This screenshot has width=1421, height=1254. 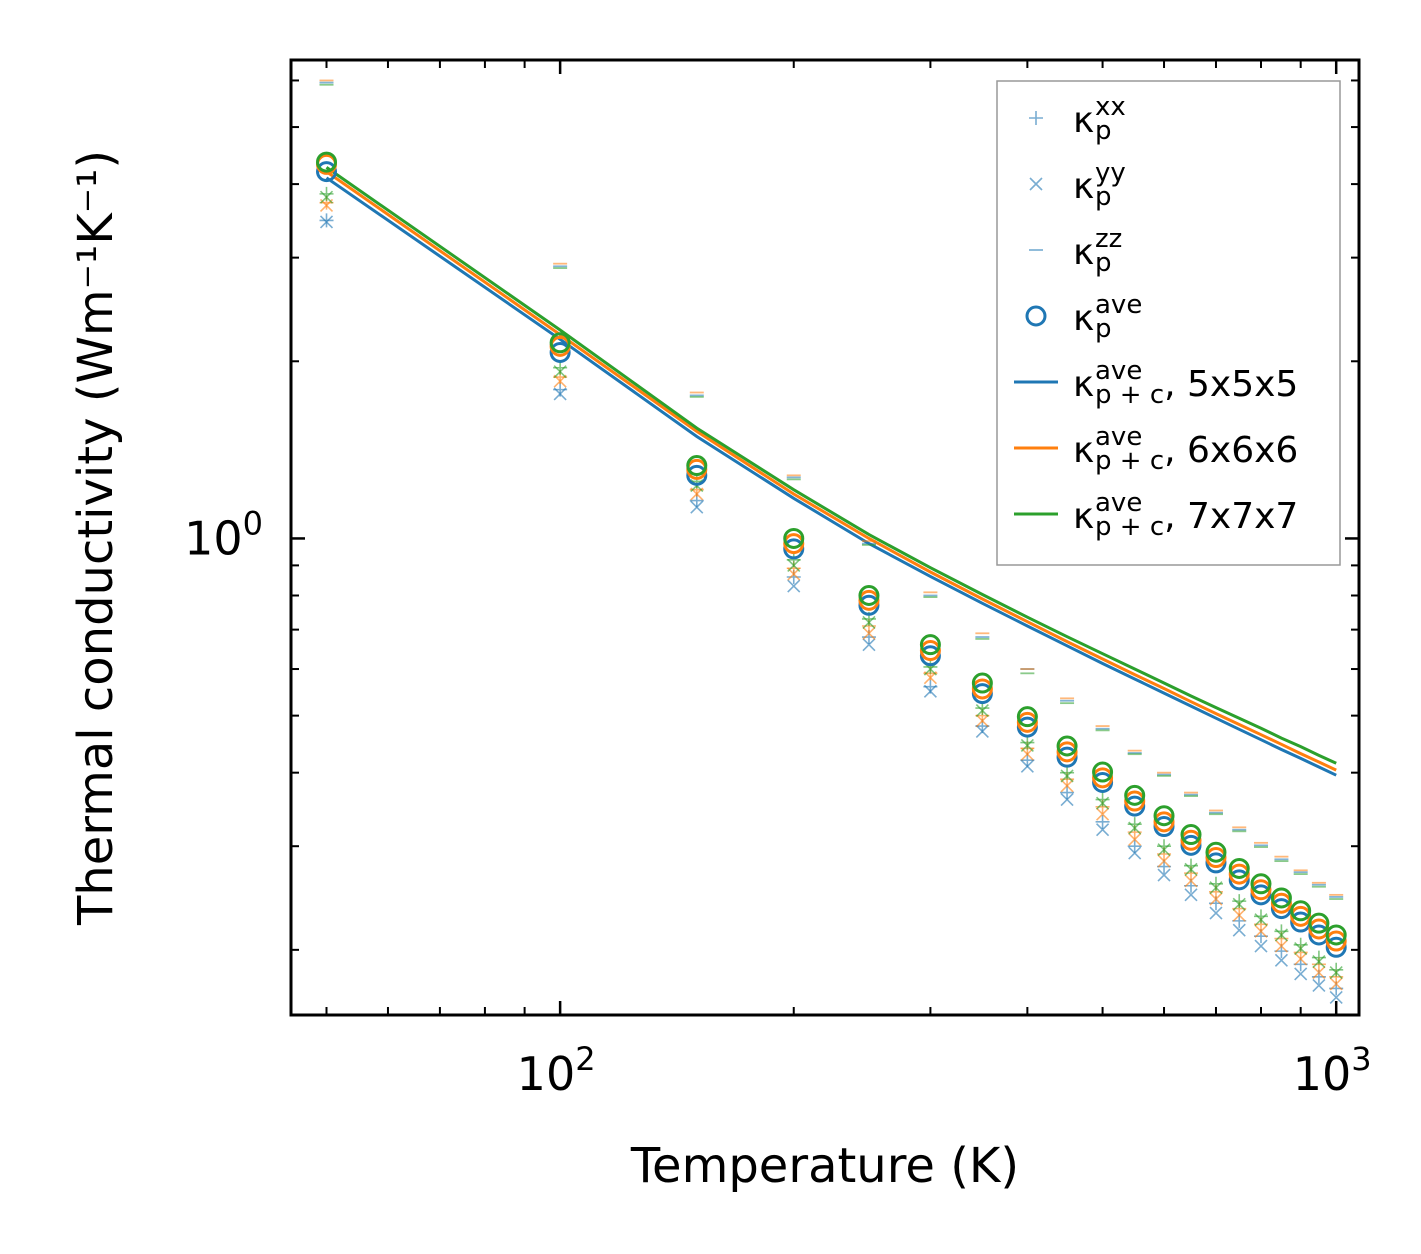 I want to click on legend-label: κyy p, so click(x=1099, y=185).